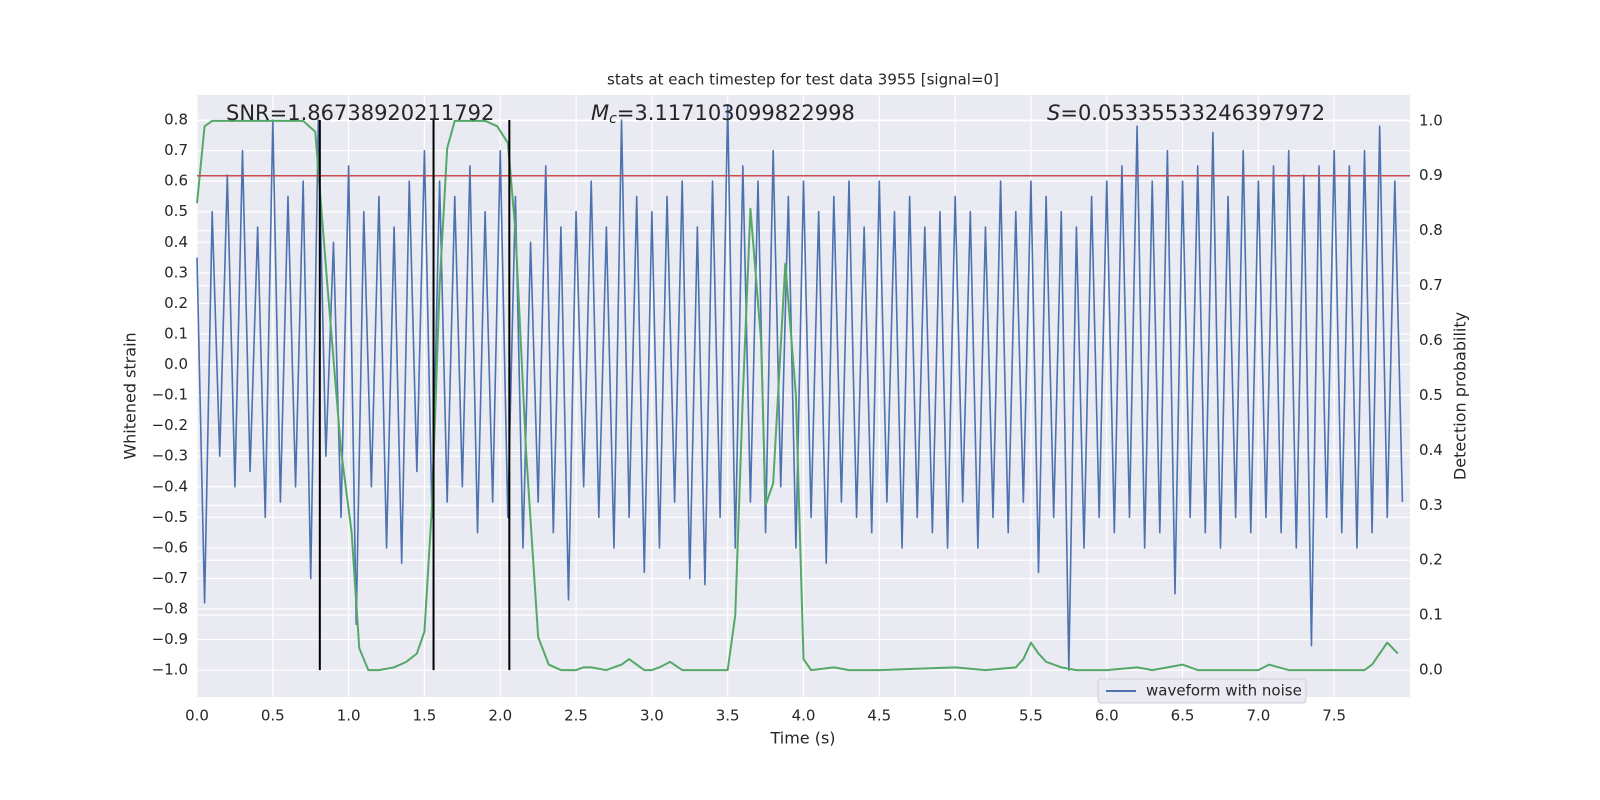 The image size is (1600, 800). I want to click on y2-tick-label: 0.1, so click(1431, 615).